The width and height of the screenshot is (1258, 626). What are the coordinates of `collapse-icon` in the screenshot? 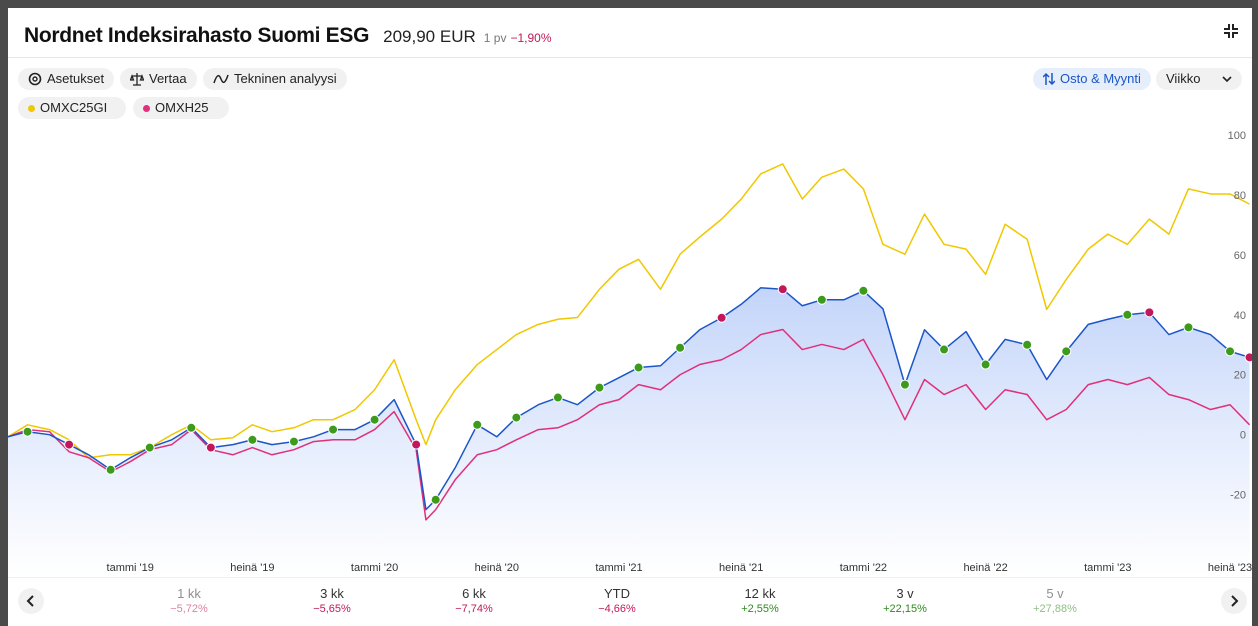 It's located at (1231, 31).